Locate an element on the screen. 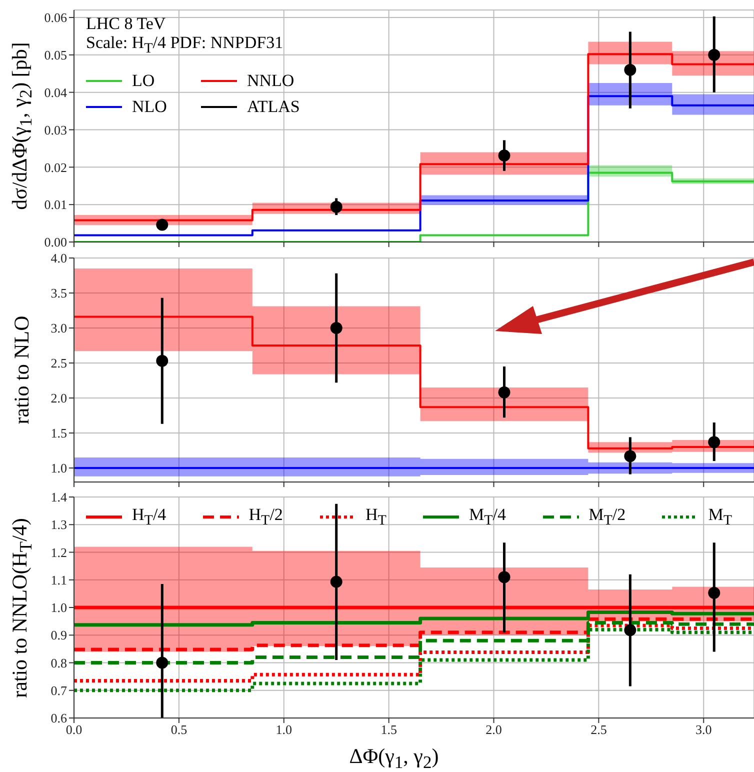 This screenshot has width=754, height=772. y-tick-label: 1.2 is located at coordinates (58, 552).